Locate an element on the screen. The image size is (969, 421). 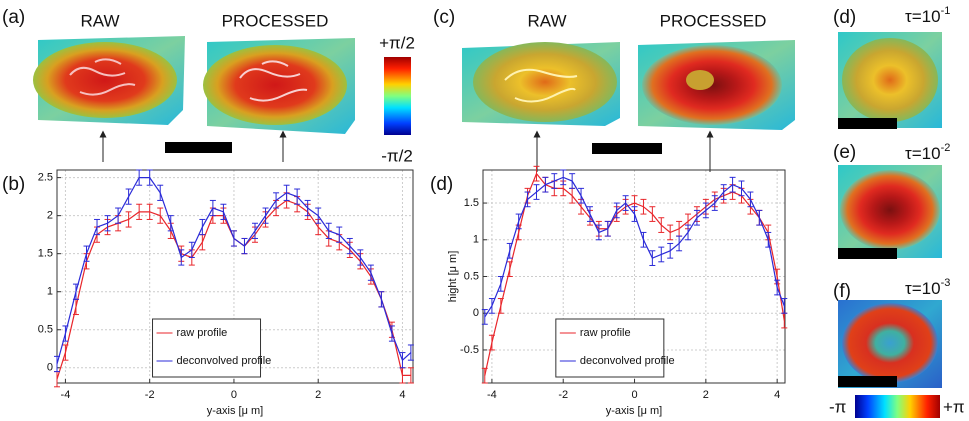
colorbar-max: +π is located at coordinates (954, 406).